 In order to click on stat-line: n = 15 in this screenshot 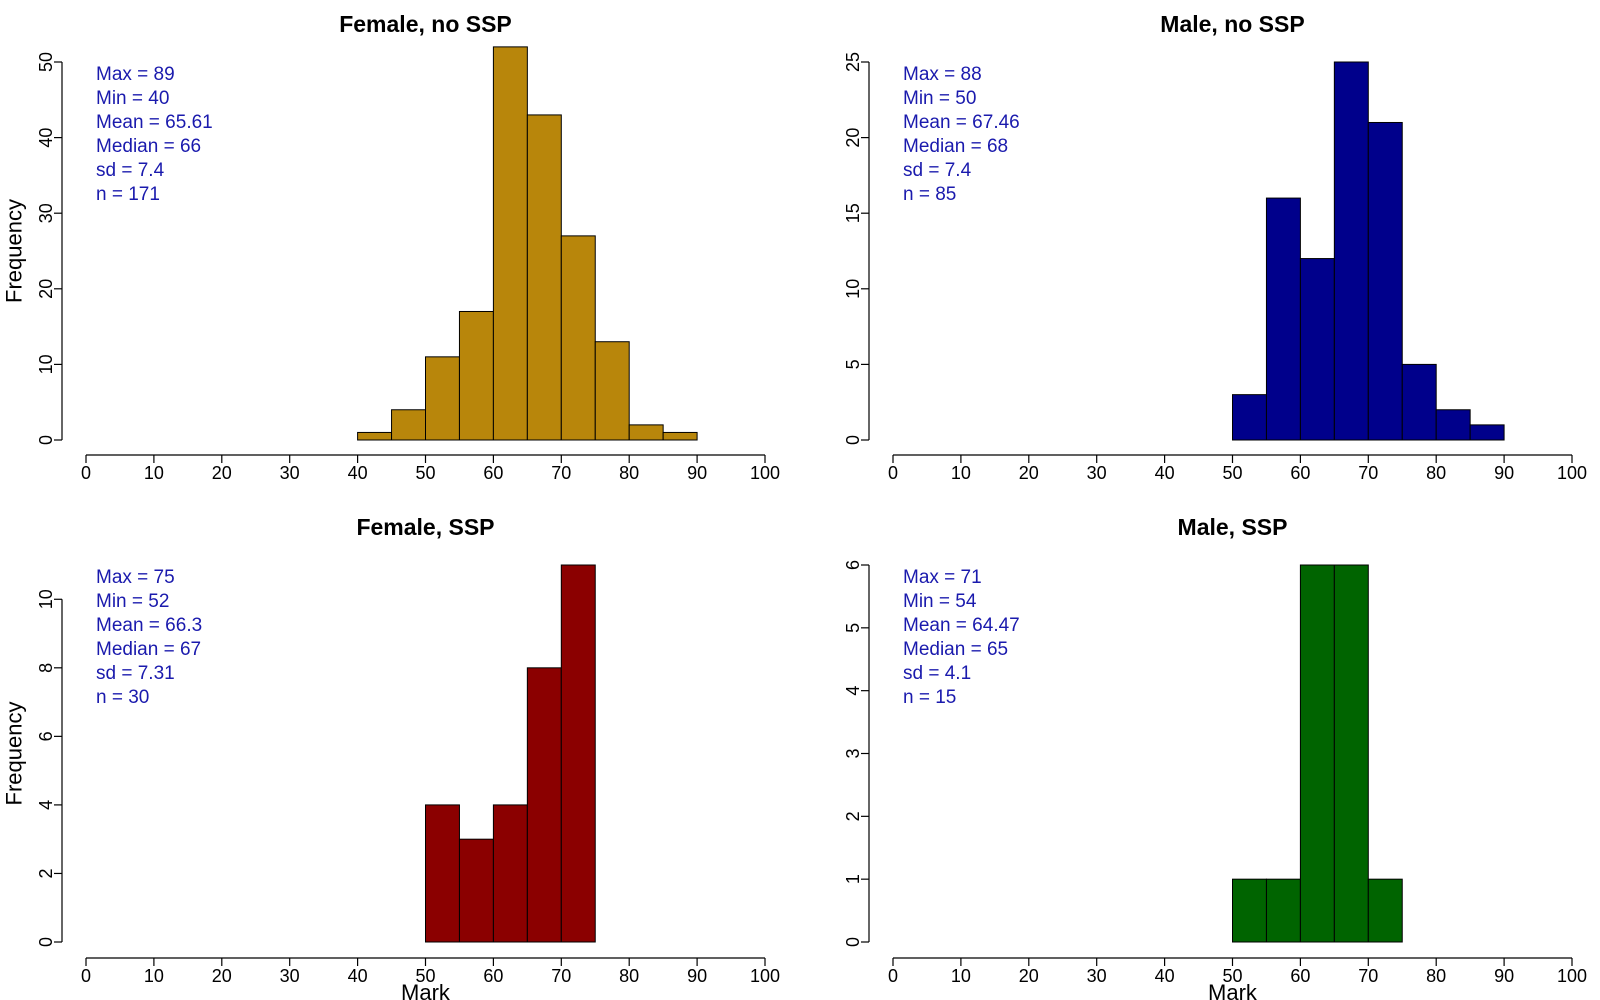, I will do `click(929, 697)`.